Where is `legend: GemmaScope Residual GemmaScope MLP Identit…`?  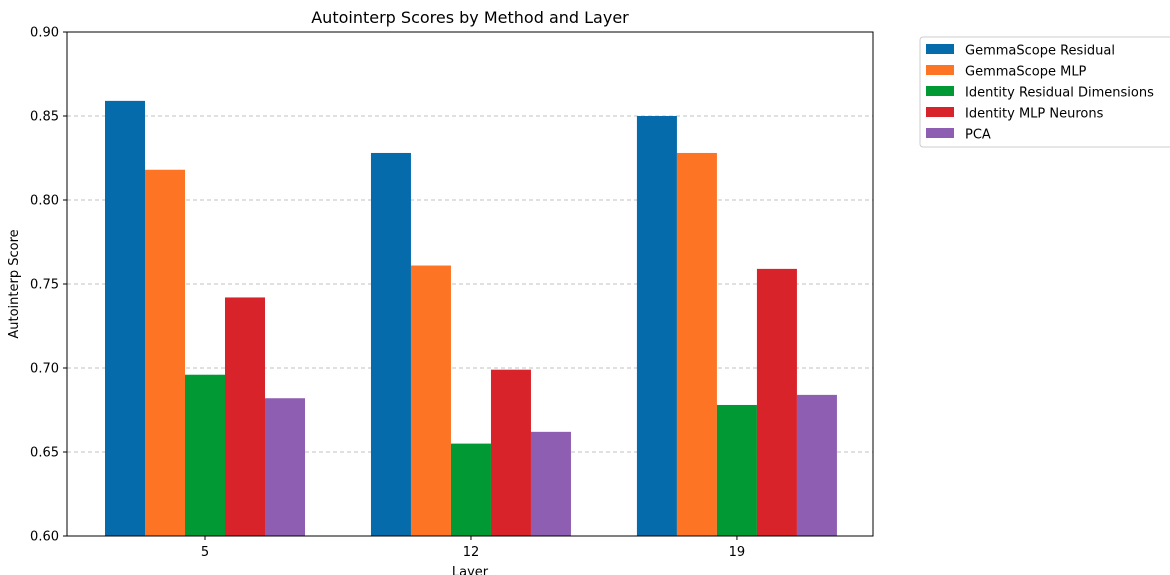 legend: GemmaScope Residual GemmaScope MLP Identit… is located at coordinates (1044, 92).